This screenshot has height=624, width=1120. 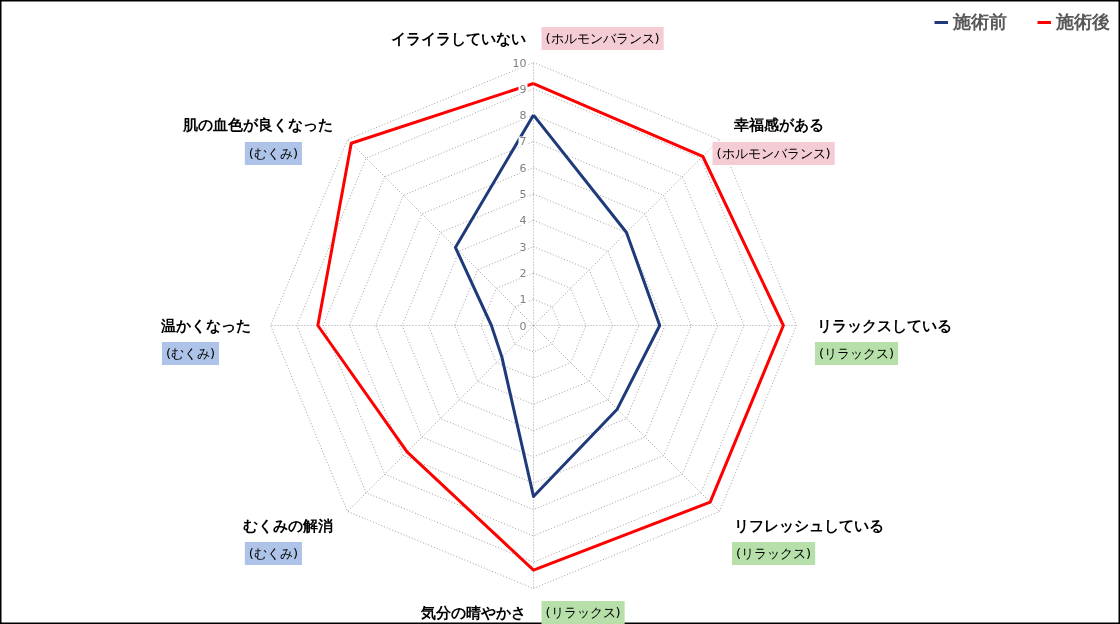 What do you see at coordinates (980, 22) in the screenshot?
I see `legend-label: 施術前` at bounding box center [980, 22].